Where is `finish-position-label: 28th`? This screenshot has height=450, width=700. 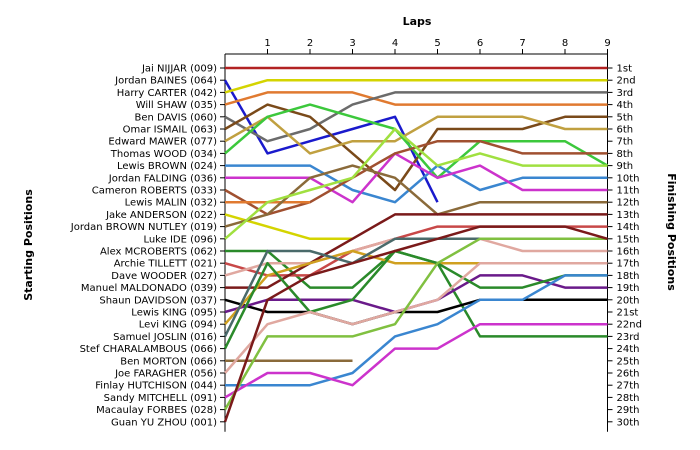 finish-position-label: 28th is located at coordinates (628, 398).